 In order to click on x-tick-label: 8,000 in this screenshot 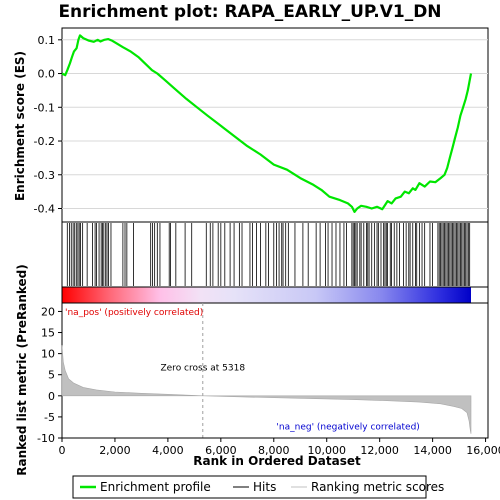, I will do `click(274, 450)`.